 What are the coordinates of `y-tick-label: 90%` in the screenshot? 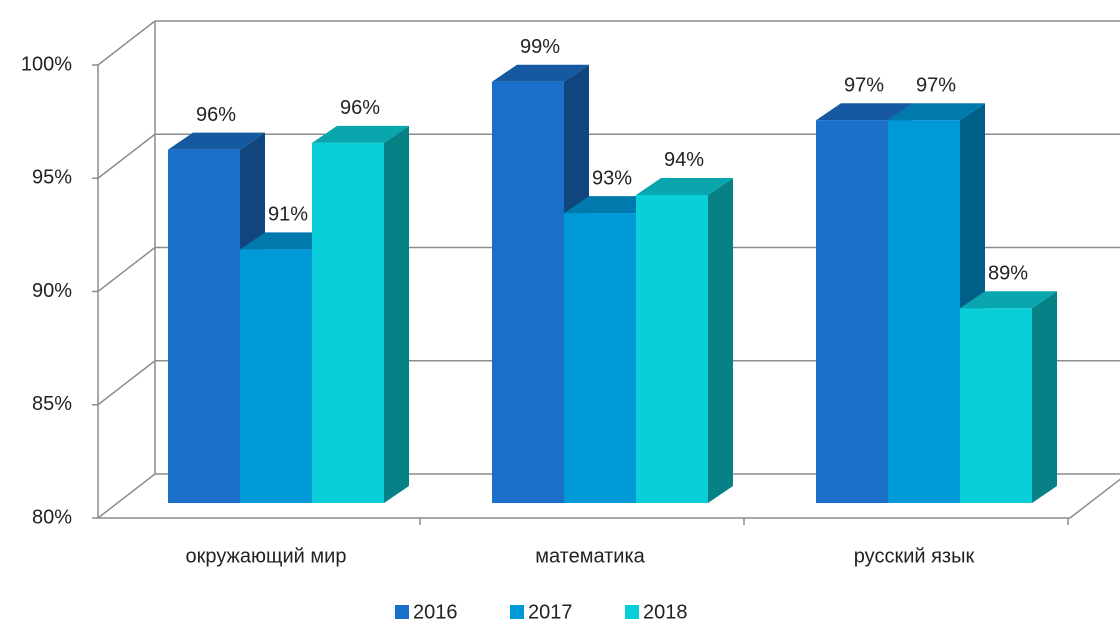 It's located at (52, 291).